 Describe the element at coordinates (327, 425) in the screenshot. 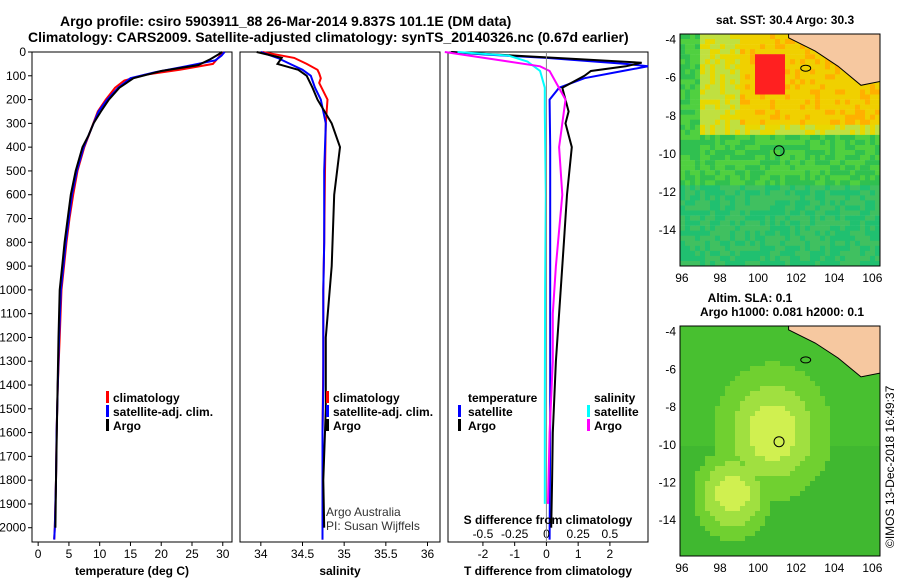

I see `legend-swatch-argo` at that location.